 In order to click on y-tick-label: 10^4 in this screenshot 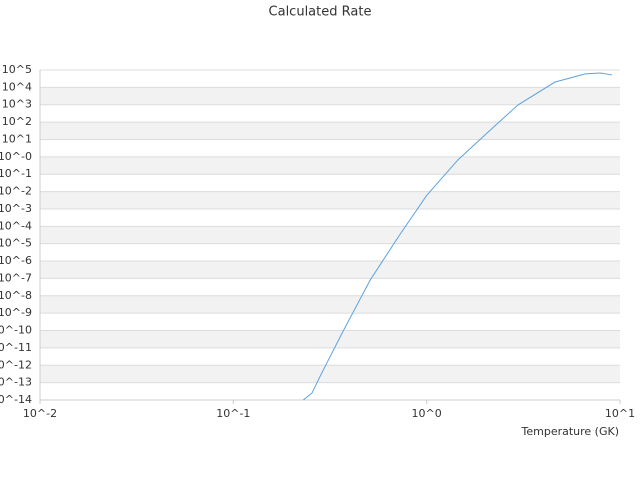, I will do `click(17, 86)`.